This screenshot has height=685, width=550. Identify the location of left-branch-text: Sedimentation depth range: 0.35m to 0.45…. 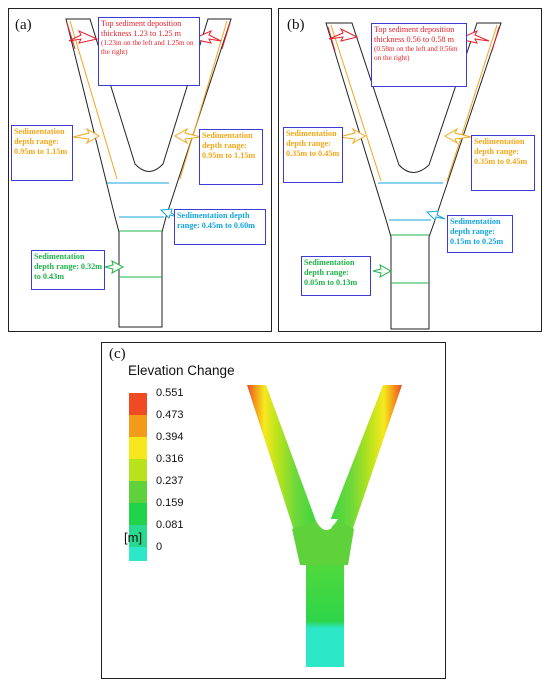
(313, 143).